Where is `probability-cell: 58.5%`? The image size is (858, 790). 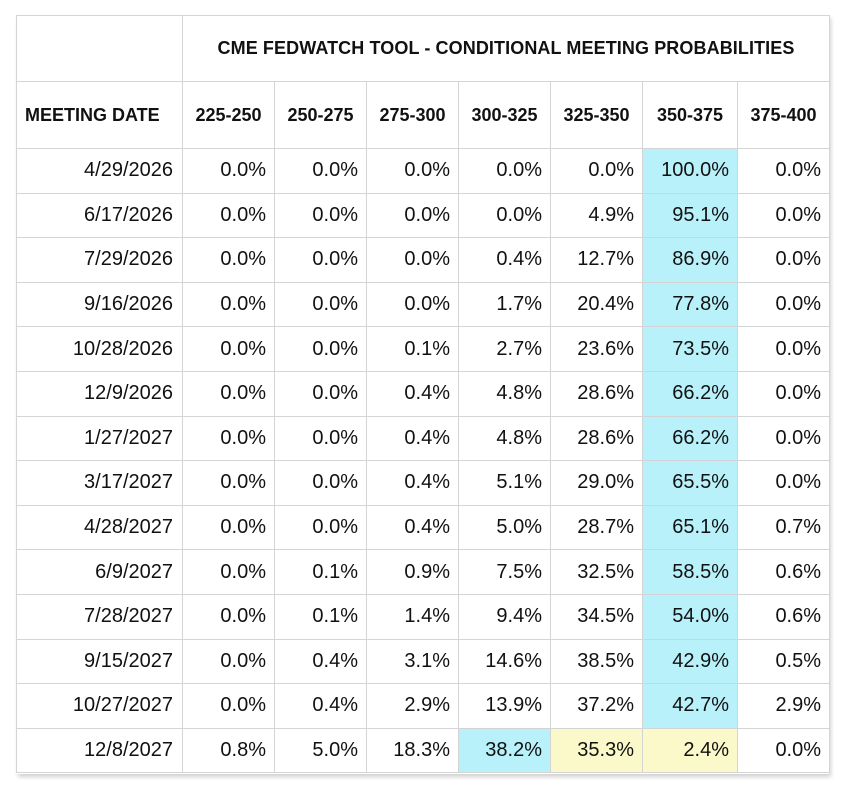
probability-cell: 58.5% is located at coordinates (690, 572).